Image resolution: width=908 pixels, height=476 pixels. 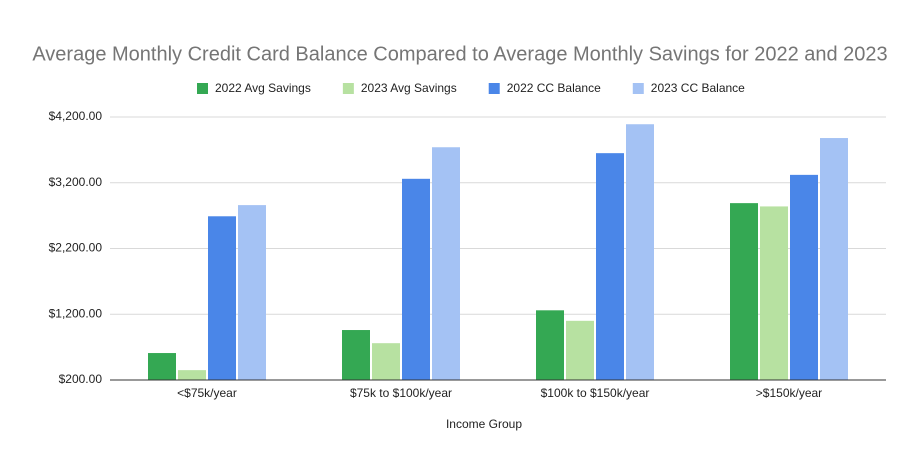 What do you see at coordinates (76, 248) in the screenshot?
I see `y-tick-label: $2,200.00` at bounding box center [76, 248].